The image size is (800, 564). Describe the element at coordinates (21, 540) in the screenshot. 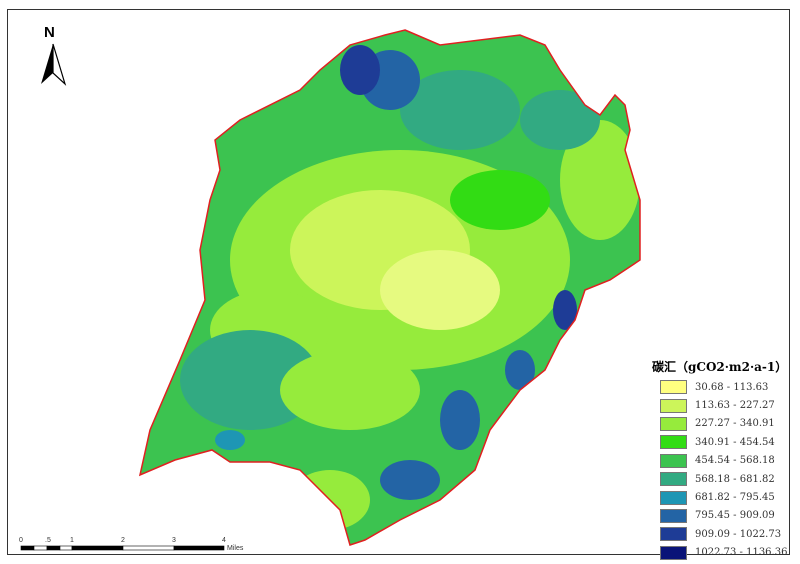

I see `scale-tick-label: 0` at that location.